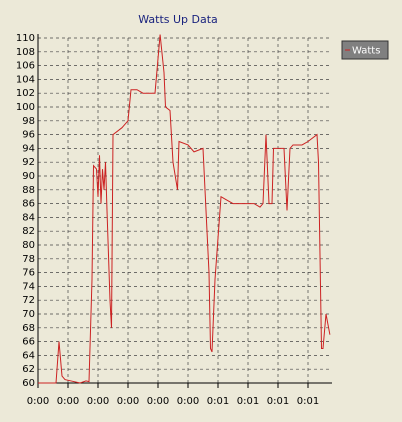 The width and height of the screenshot is (402, 422). What do you see at coordinates (28, 176) in the screenshot?
I see `y-tick-label: 90` at bounding box center [28, 176].